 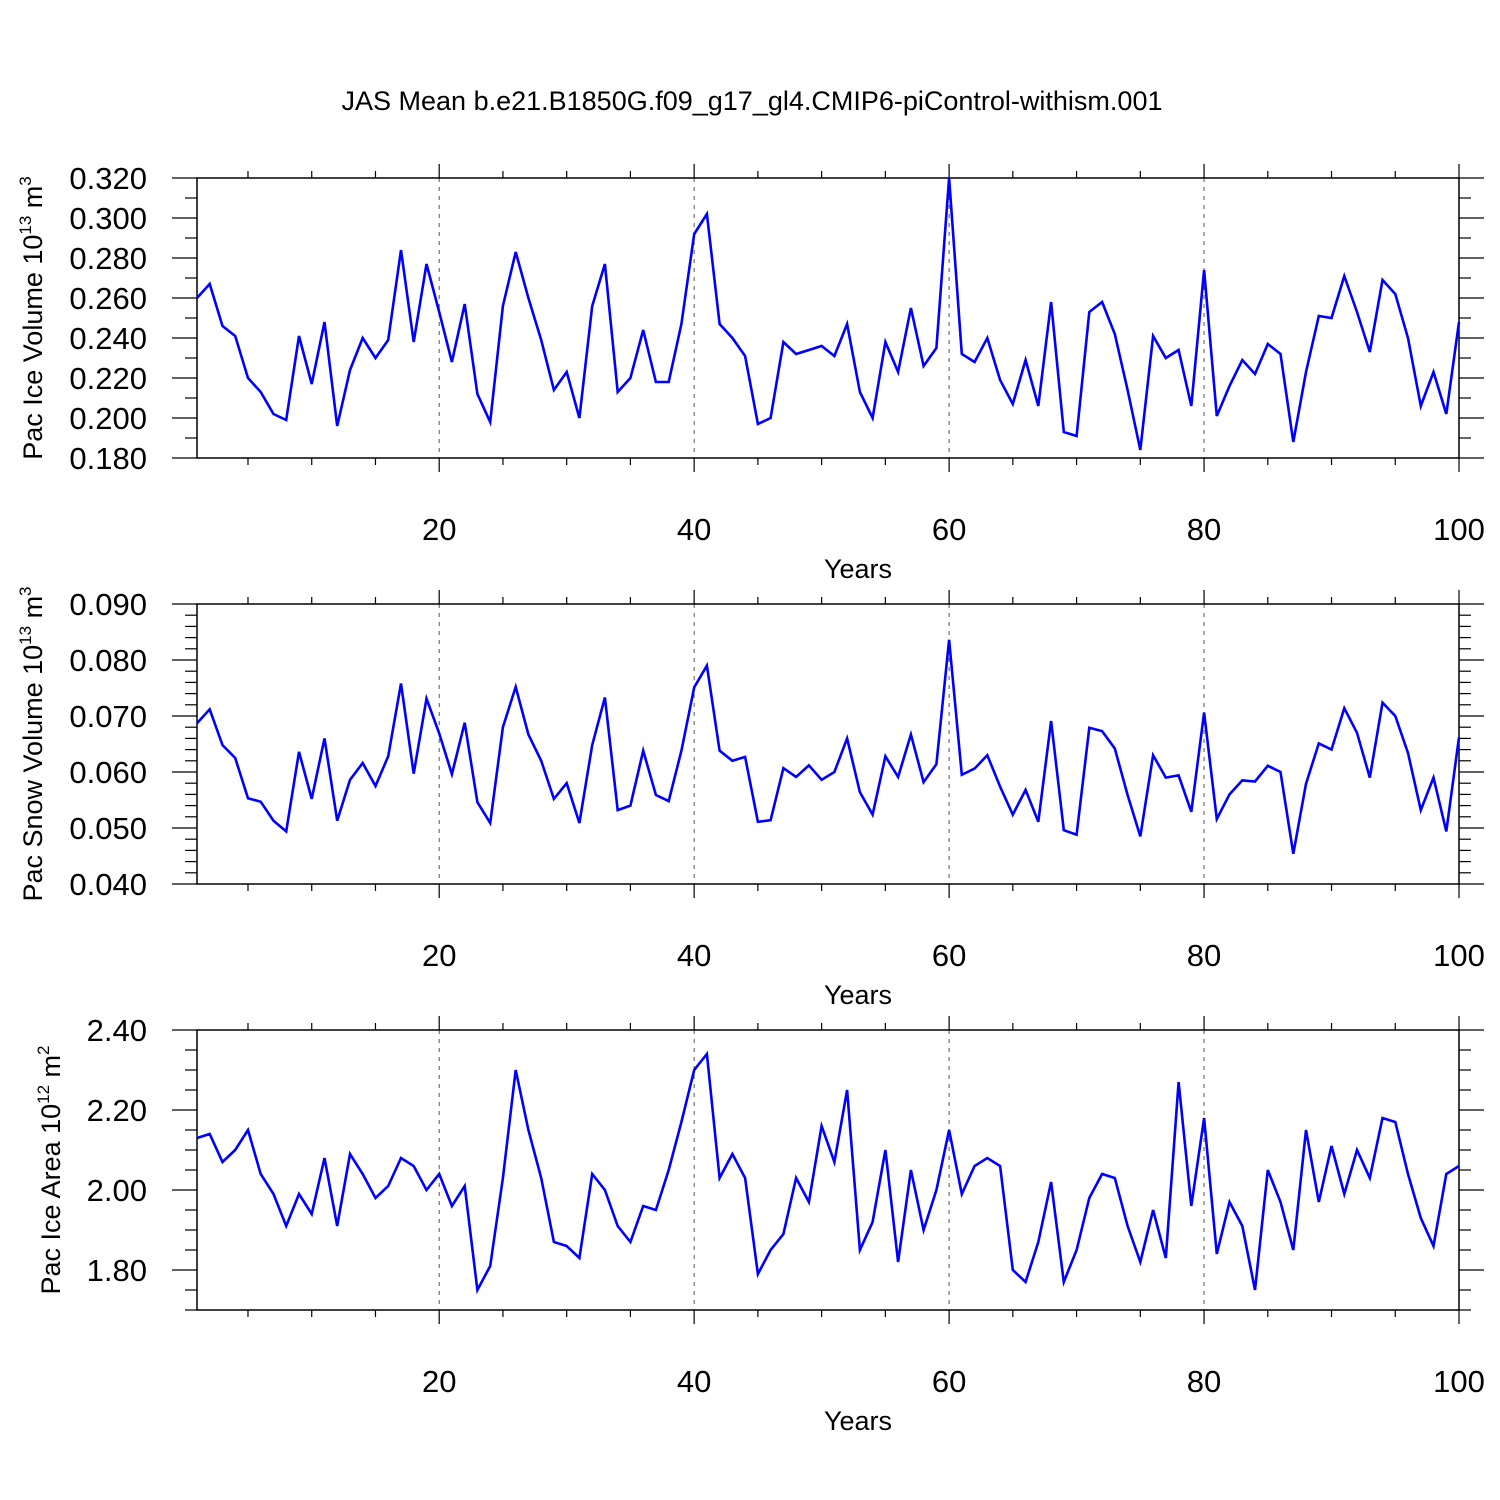 What do you see at coordinates (108, 298) in the screenshot?
I see `y-tick-label: 0.260` at bounding box center [108, 298].